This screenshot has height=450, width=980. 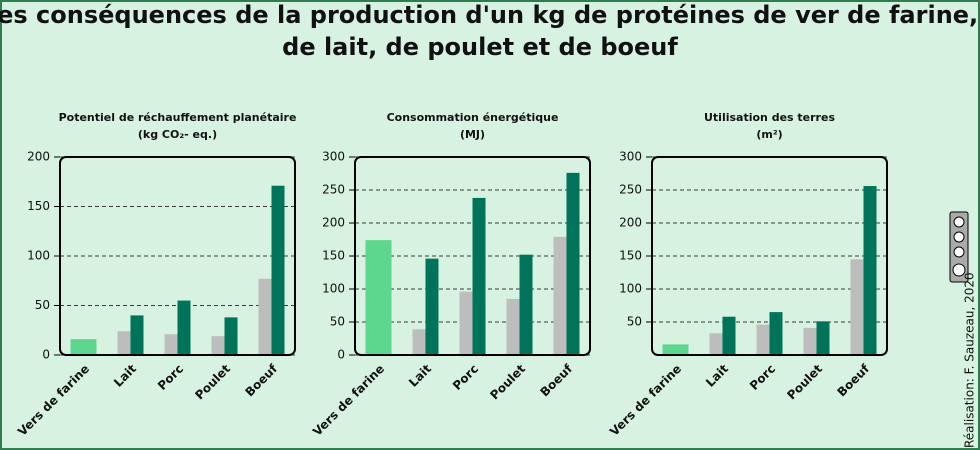 I want to click on chart-subtitle: (kg CO₂- eq.), so click(x=177, y=134).